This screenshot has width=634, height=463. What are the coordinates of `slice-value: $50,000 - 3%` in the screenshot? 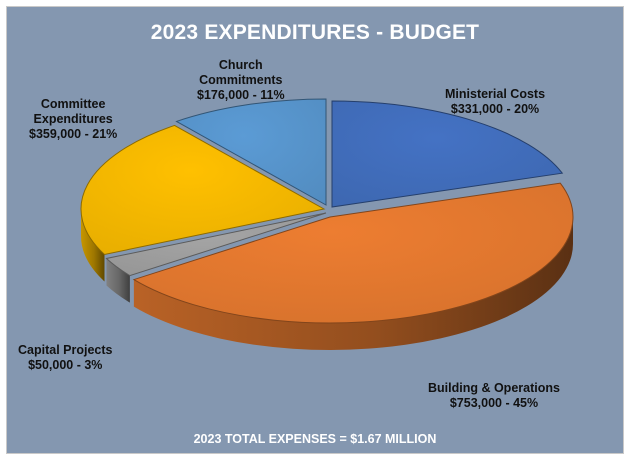 It's located at (65, 365).